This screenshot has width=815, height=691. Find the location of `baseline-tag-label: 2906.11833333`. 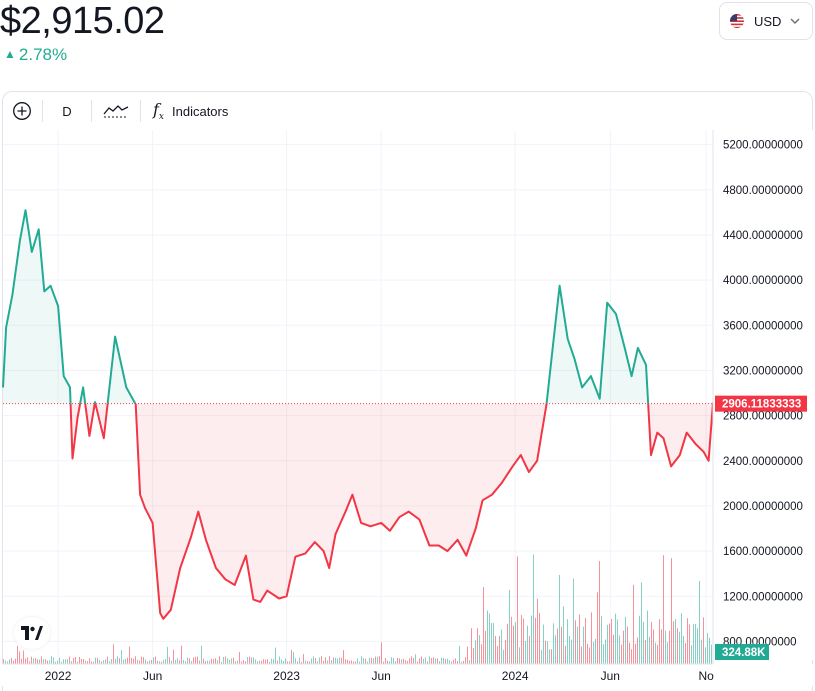

baseline-tag-label: 2906.11833333 is located at coordinates (761, 405).